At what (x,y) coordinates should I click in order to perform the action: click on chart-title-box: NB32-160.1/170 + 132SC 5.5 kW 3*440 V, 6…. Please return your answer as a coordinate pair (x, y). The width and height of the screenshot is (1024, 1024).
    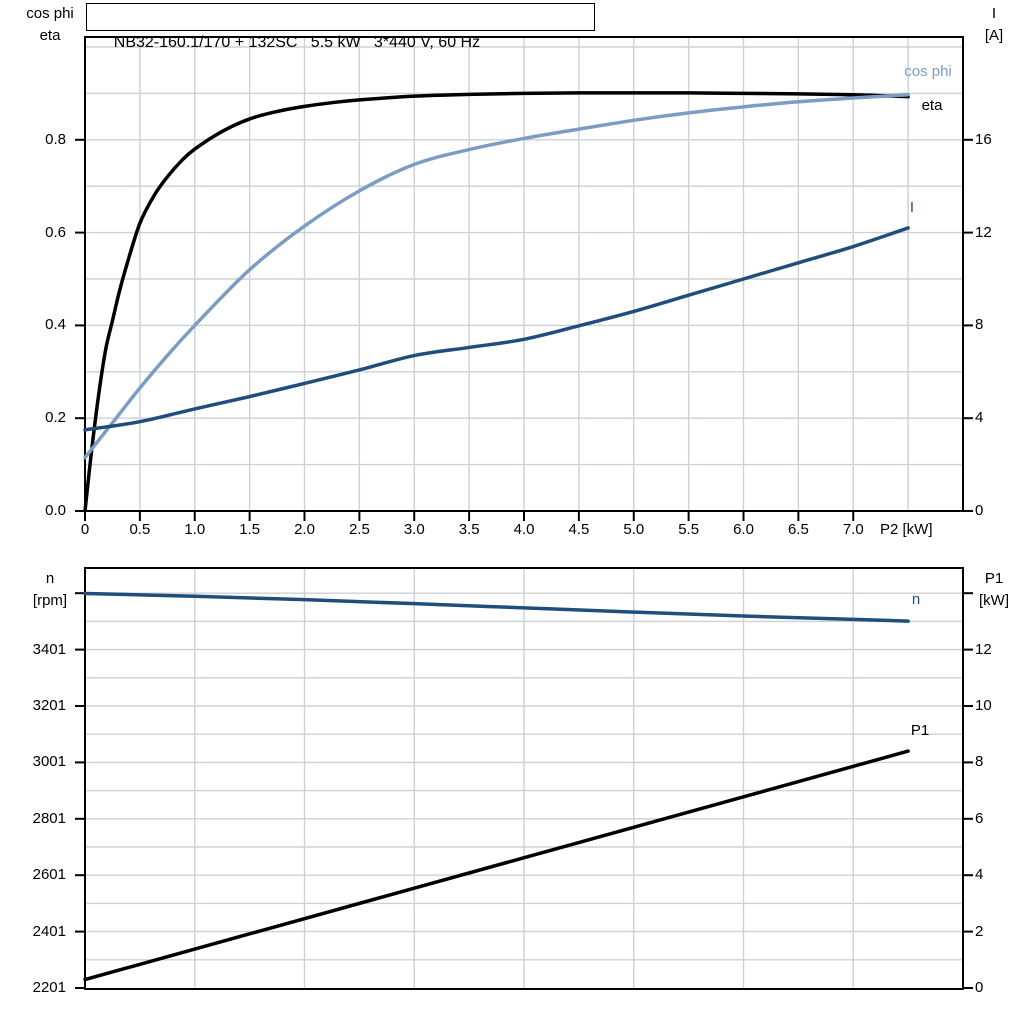
    Looking at the image, I should click on (340, 27).